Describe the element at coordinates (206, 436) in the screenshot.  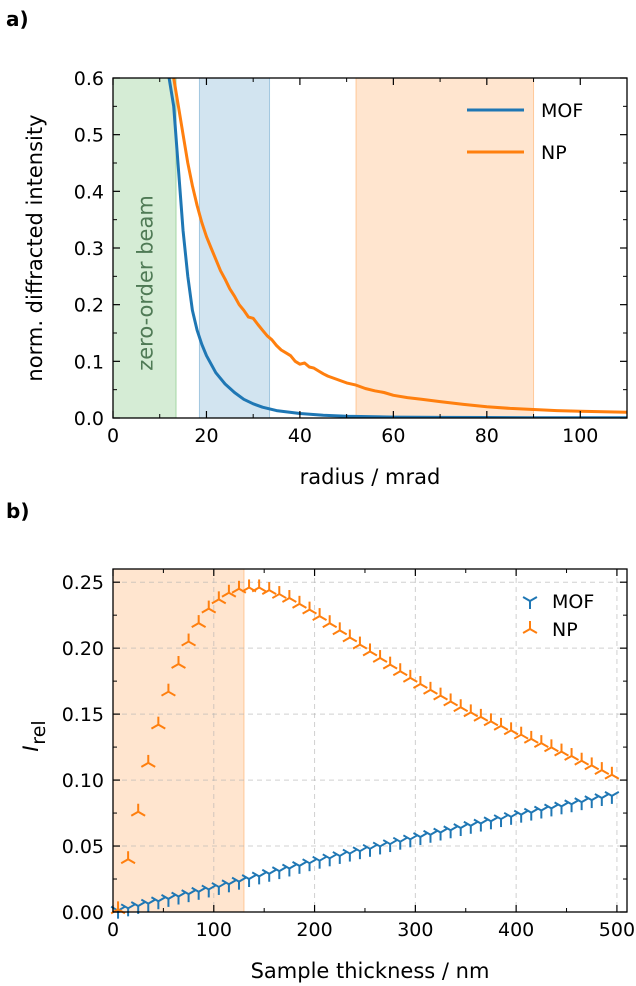
I see `x-tick-label: 20` at that location.